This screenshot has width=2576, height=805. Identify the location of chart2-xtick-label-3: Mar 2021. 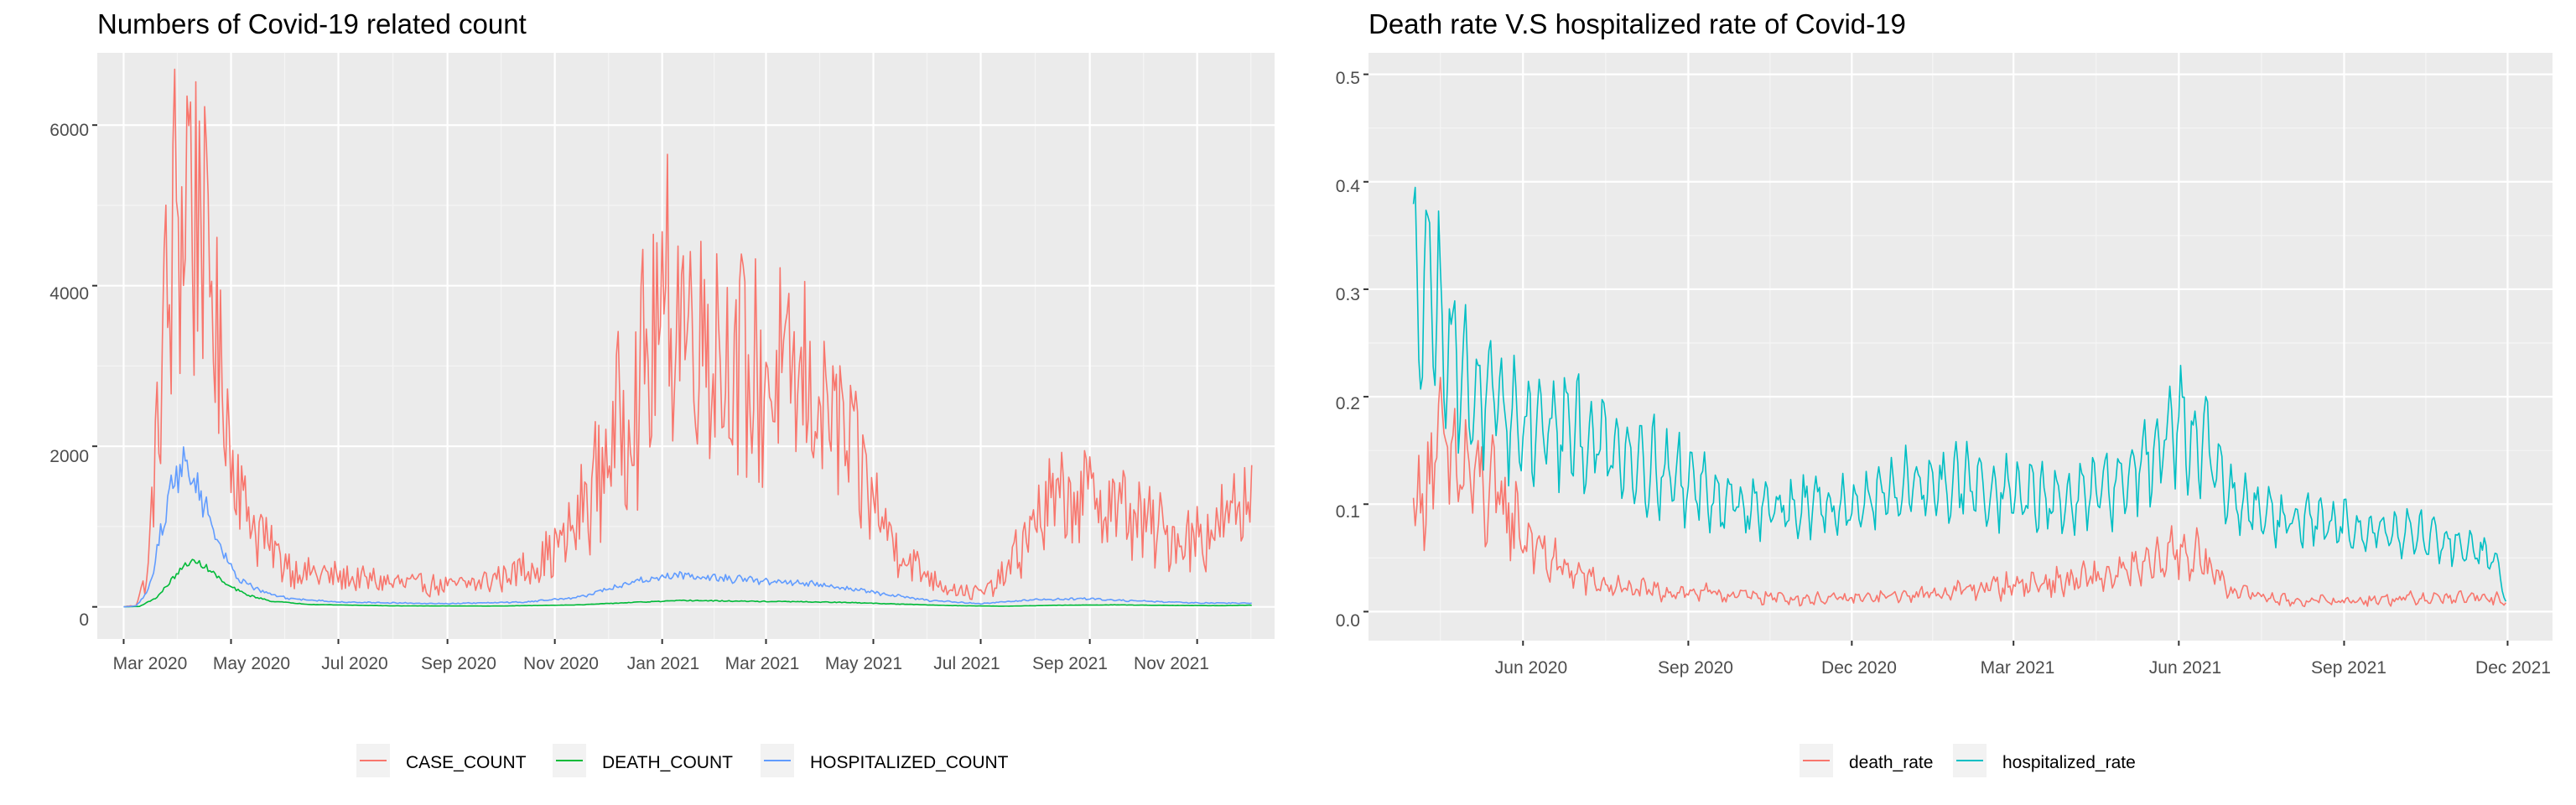
(2018, 668).